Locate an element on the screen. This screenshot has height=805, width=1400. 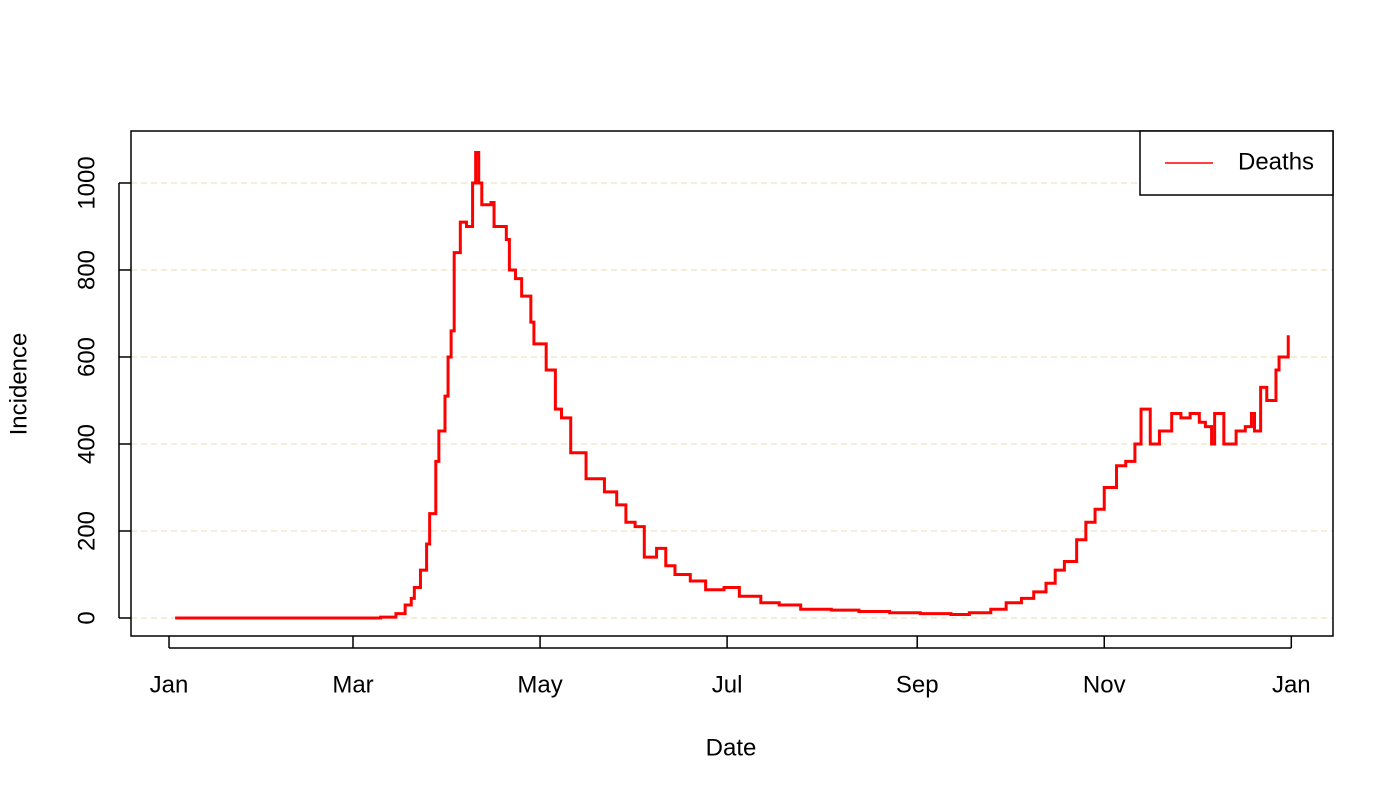
y-tick-label: 1000 is located at coordinates (86, 182).